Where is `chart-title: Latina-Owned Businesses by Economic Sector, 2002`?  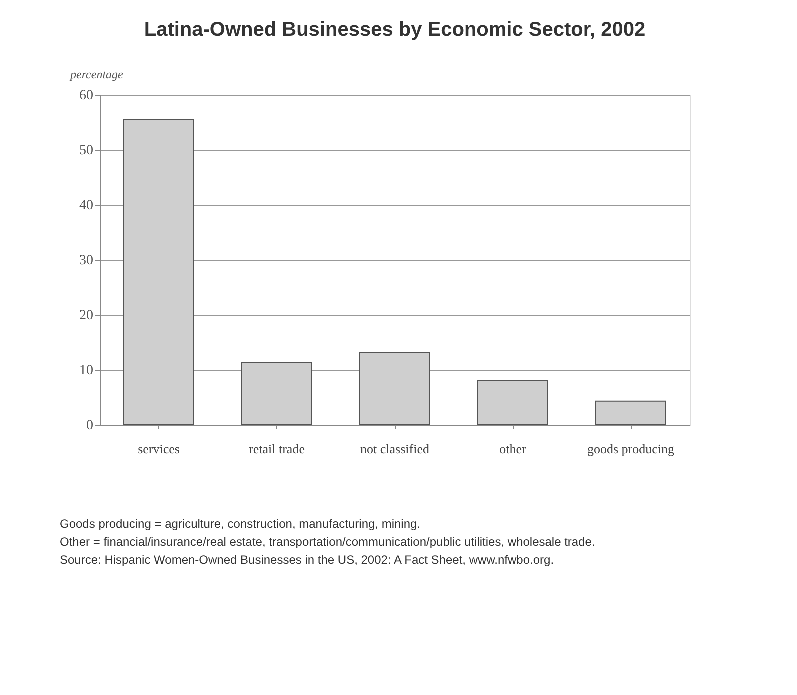
chart-title: Latina-Owned Businesses by Economic Sector, 2002 is located at coordinates (395, 30).